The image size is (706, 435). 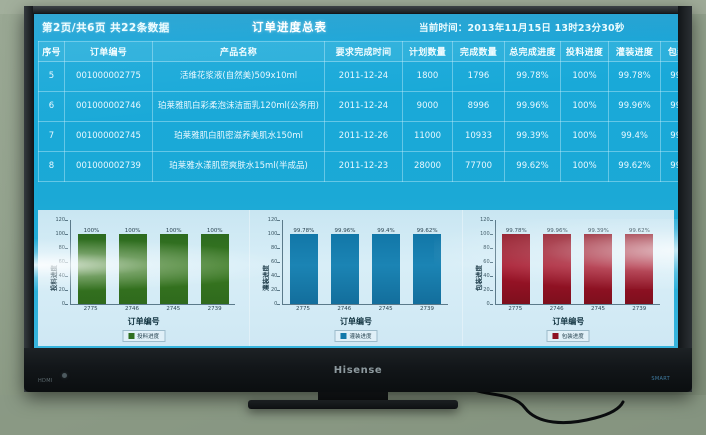 I want to click on power-cable, so click(x=541, y=401).